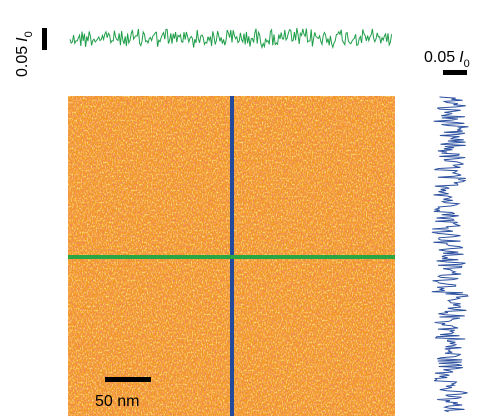  What do you see at coordinates (450, 254) in the screenshot?
I see `vertical-profile` at bounding box center [450, 254].